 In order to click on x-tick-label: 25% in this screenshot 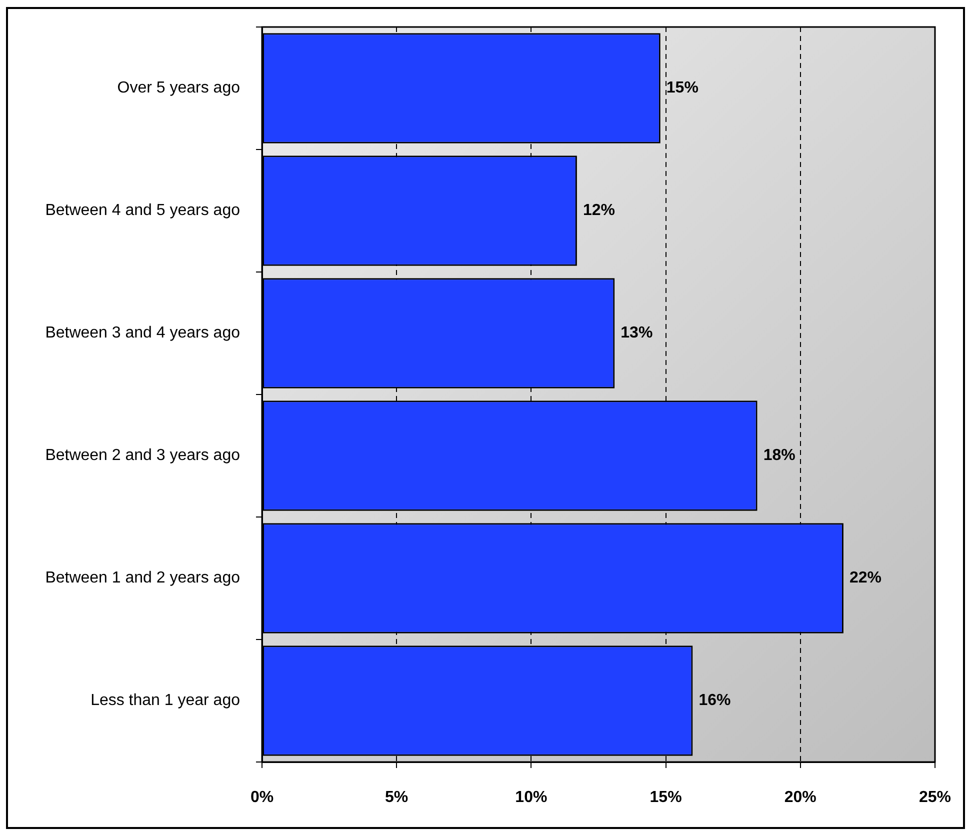, I will do `click(935, 797)`.